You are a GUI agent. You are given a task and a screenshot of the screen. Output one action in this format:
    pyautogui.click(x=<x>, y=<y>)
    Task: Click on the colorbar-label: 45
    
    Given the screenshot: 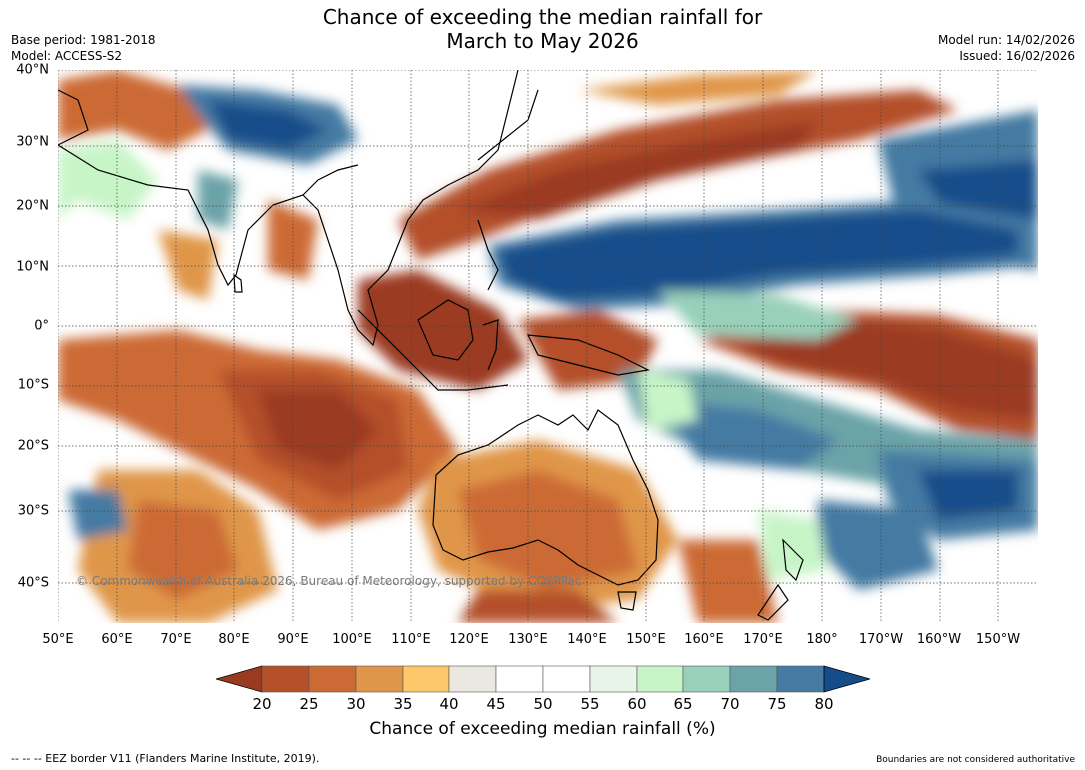 What is the action you would take?
    pyautogui.click(x=496, y=704)
    